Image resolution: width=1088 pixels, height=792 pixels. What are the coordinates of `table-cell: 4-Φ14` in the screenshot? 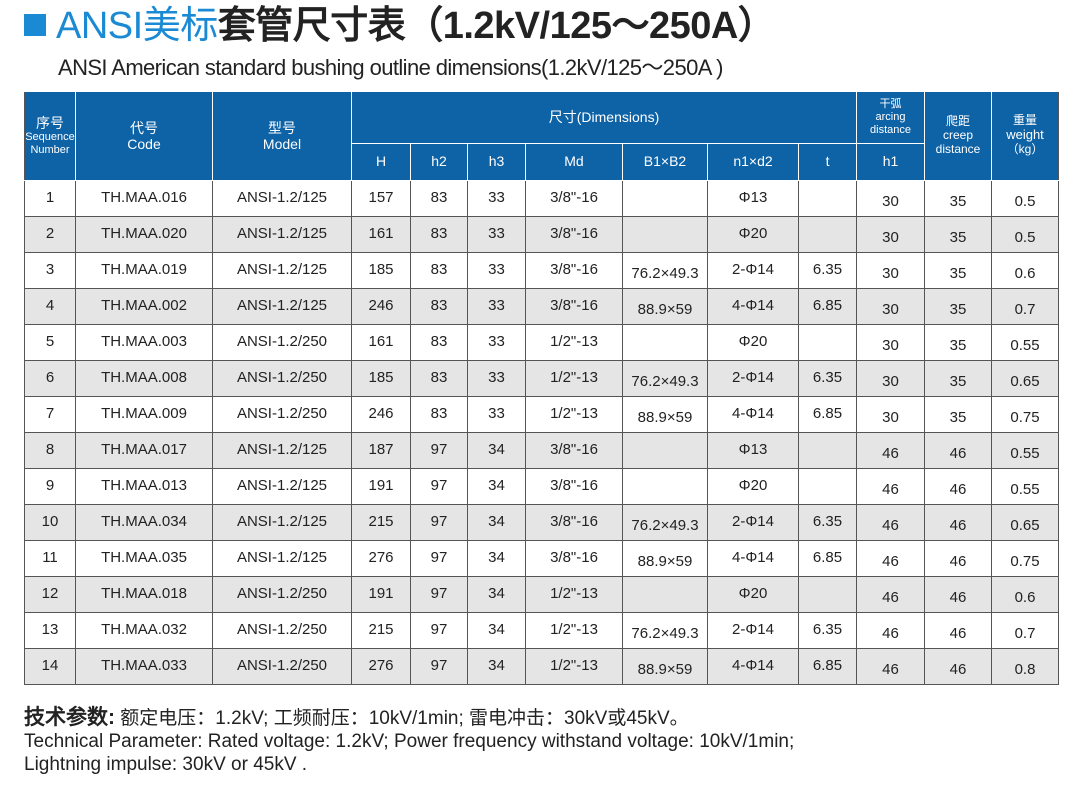 It's located at (753, 306).